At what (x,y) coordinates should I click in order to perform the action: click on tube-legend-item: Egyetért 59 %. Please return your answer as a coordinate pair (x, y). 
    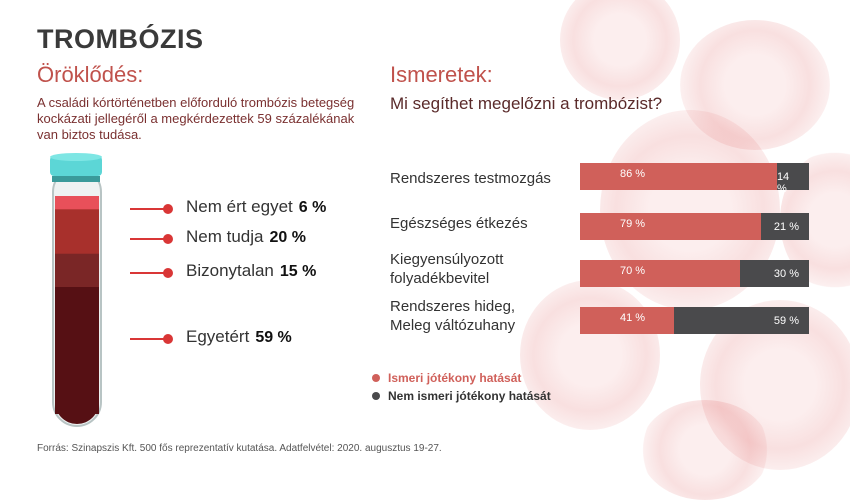
    Looking at the image, I should click on (239, 336).